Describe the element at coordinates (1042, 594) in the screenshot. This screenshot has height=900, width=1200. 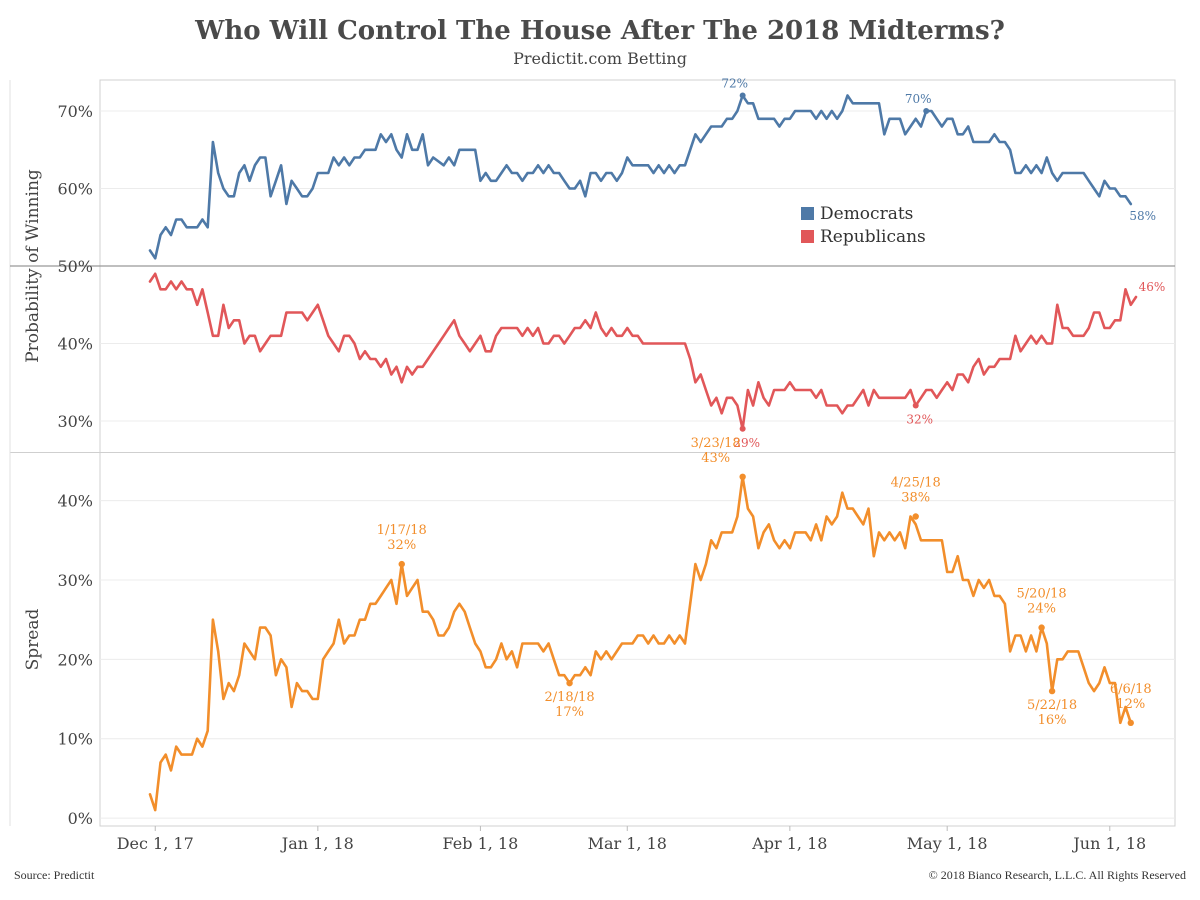
I see `data-label: 5/20/18` at that location.